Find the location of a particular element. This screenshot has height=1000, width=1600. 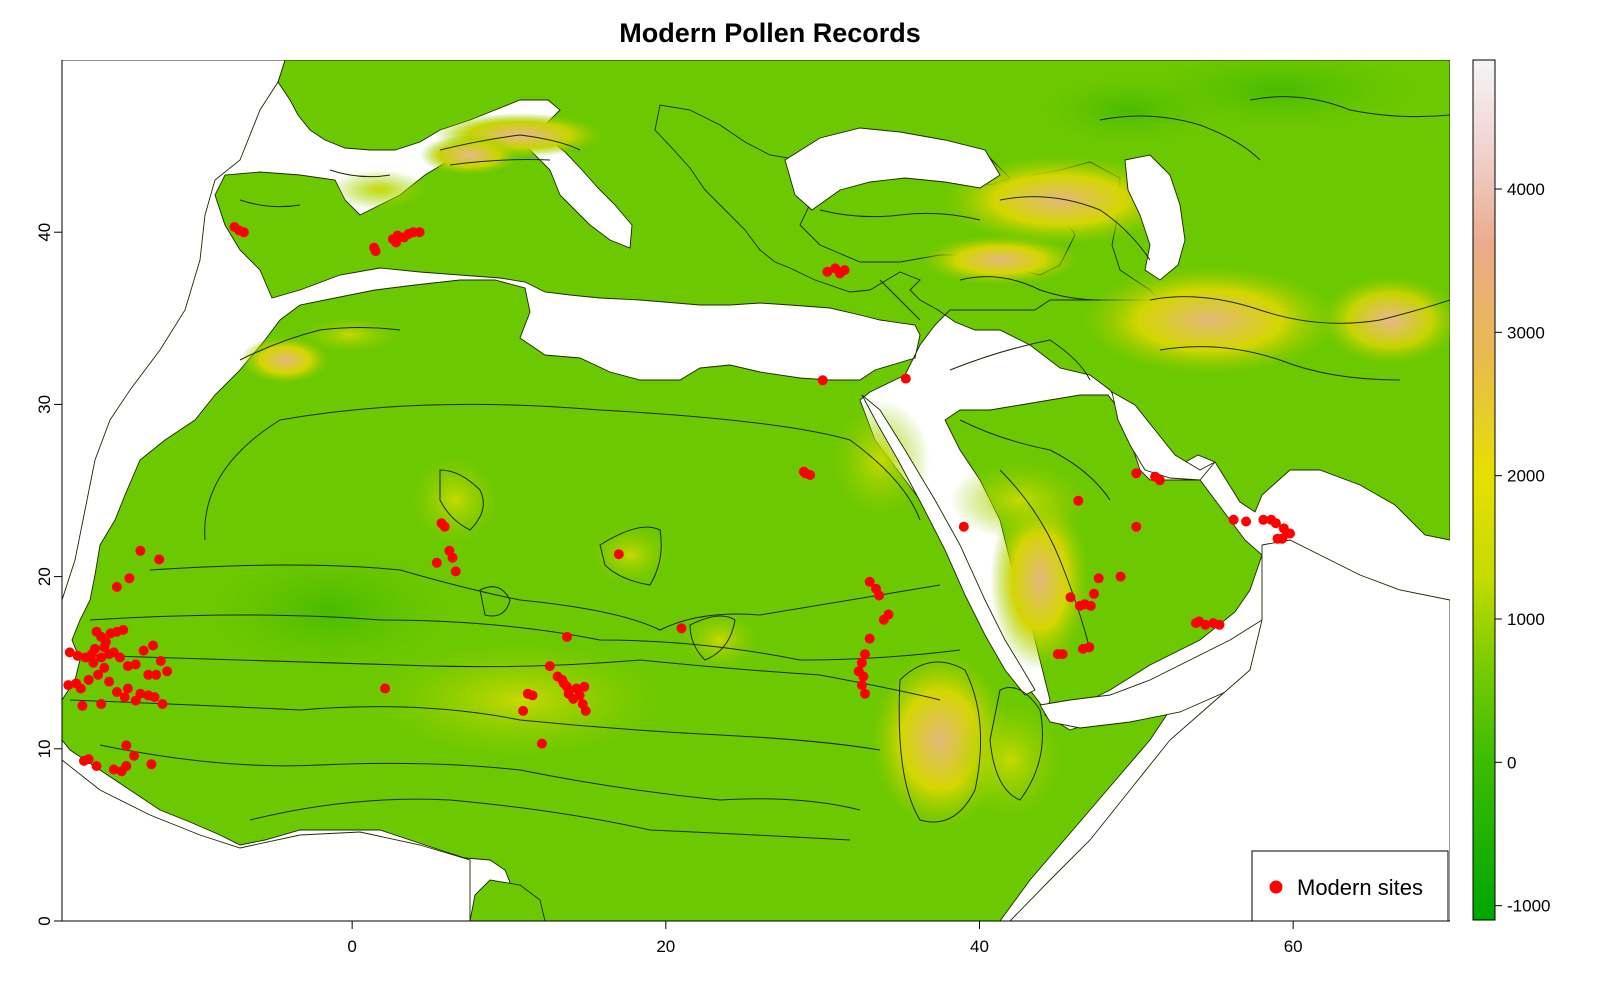

land-southwest is located at coordinates (507, 900).